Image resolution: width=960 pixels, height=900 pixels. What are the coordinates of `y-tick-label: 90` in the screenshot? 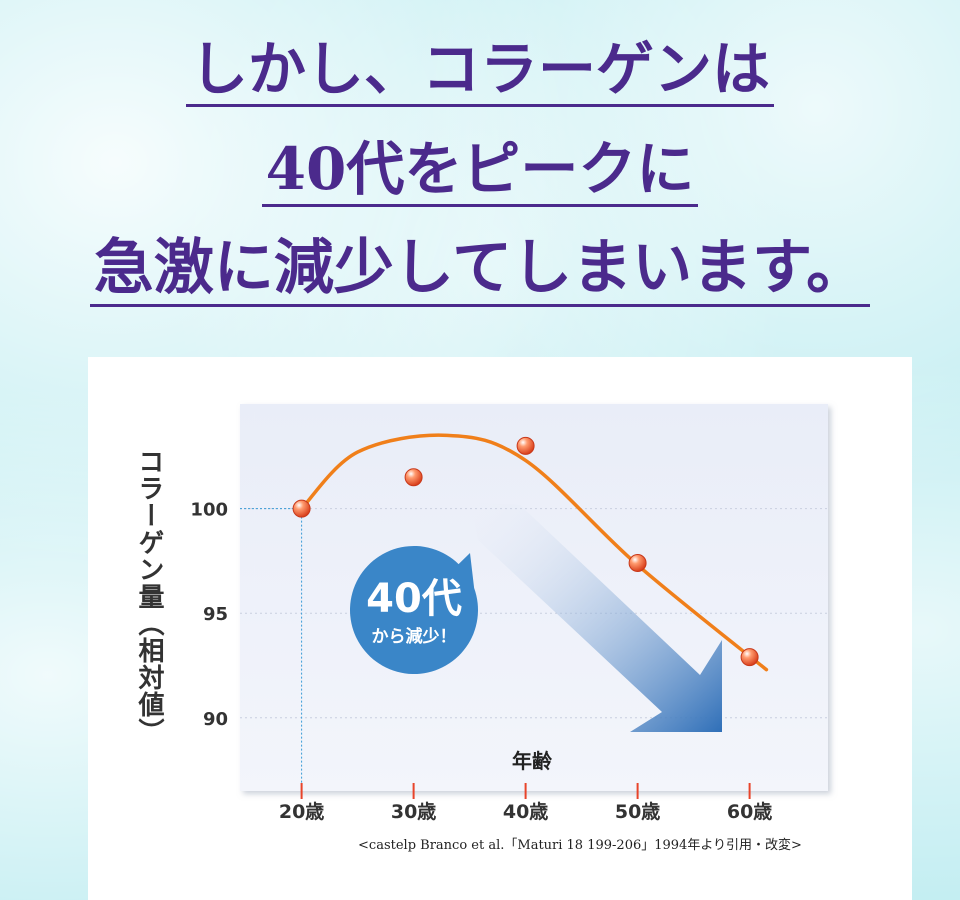 It's located at (215, 719).